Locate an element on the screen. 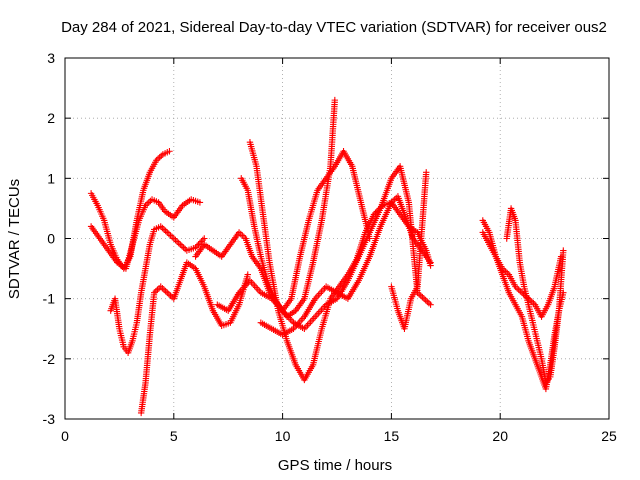  y-axis-label: SDTVAR / TECUs is located at coordinates (14, 239).